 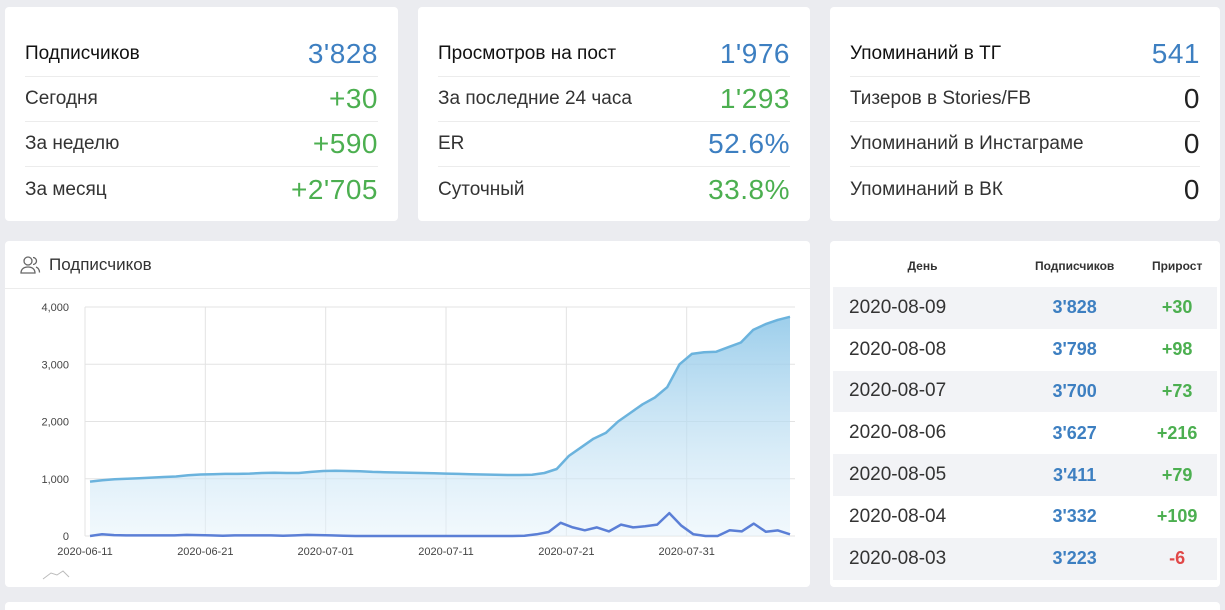 What do you see at coordinates (535, 98) in the screenshot?
I see `stat-label: За последние 24 часа` at bounding box center [535, 98].